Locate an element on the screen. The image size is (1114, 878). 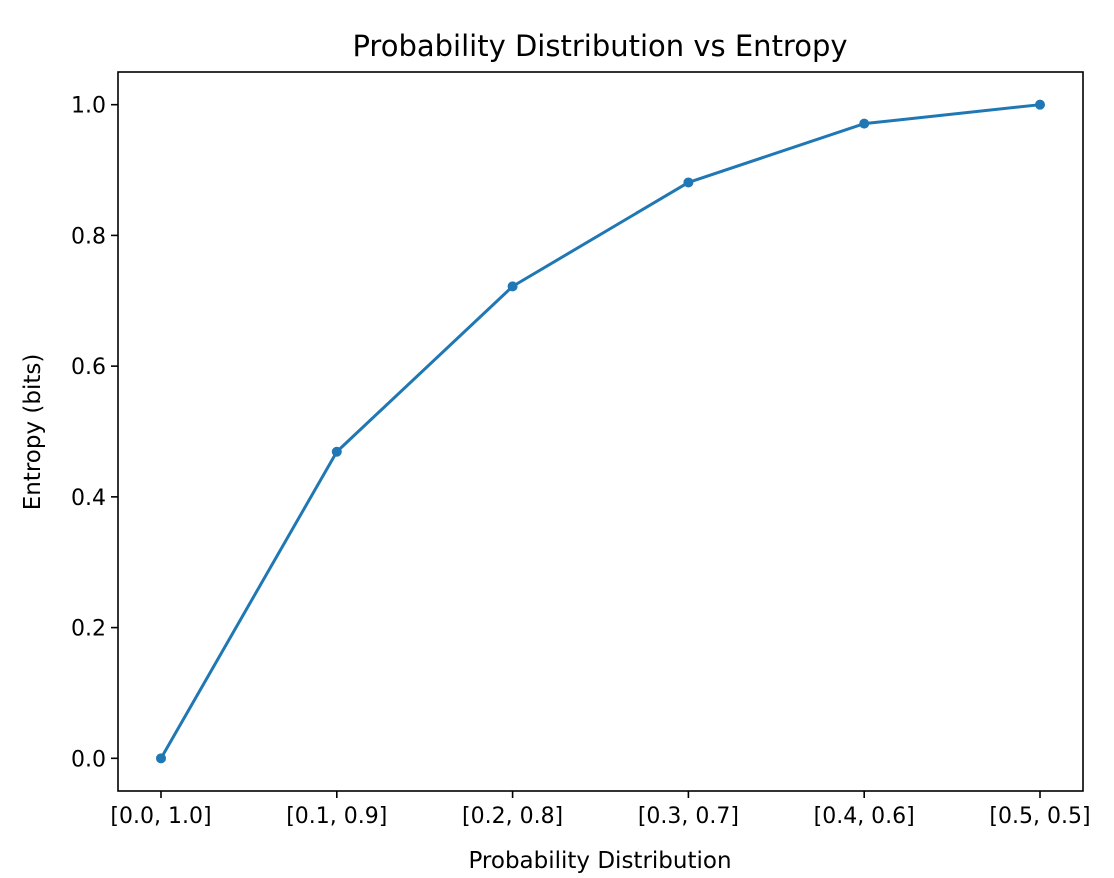
y-tick-label-1: 0.2 is located at coordinates (88, 629).